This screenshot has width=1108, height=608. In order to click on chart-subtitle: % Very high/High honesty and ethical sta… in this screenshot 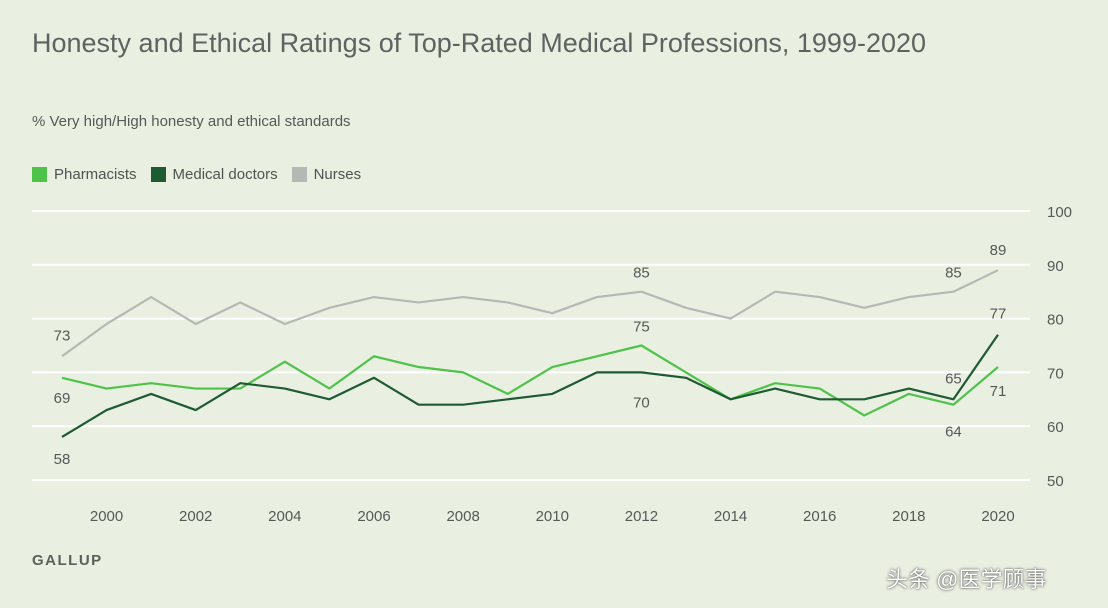, I will do `click(191, 121)`.